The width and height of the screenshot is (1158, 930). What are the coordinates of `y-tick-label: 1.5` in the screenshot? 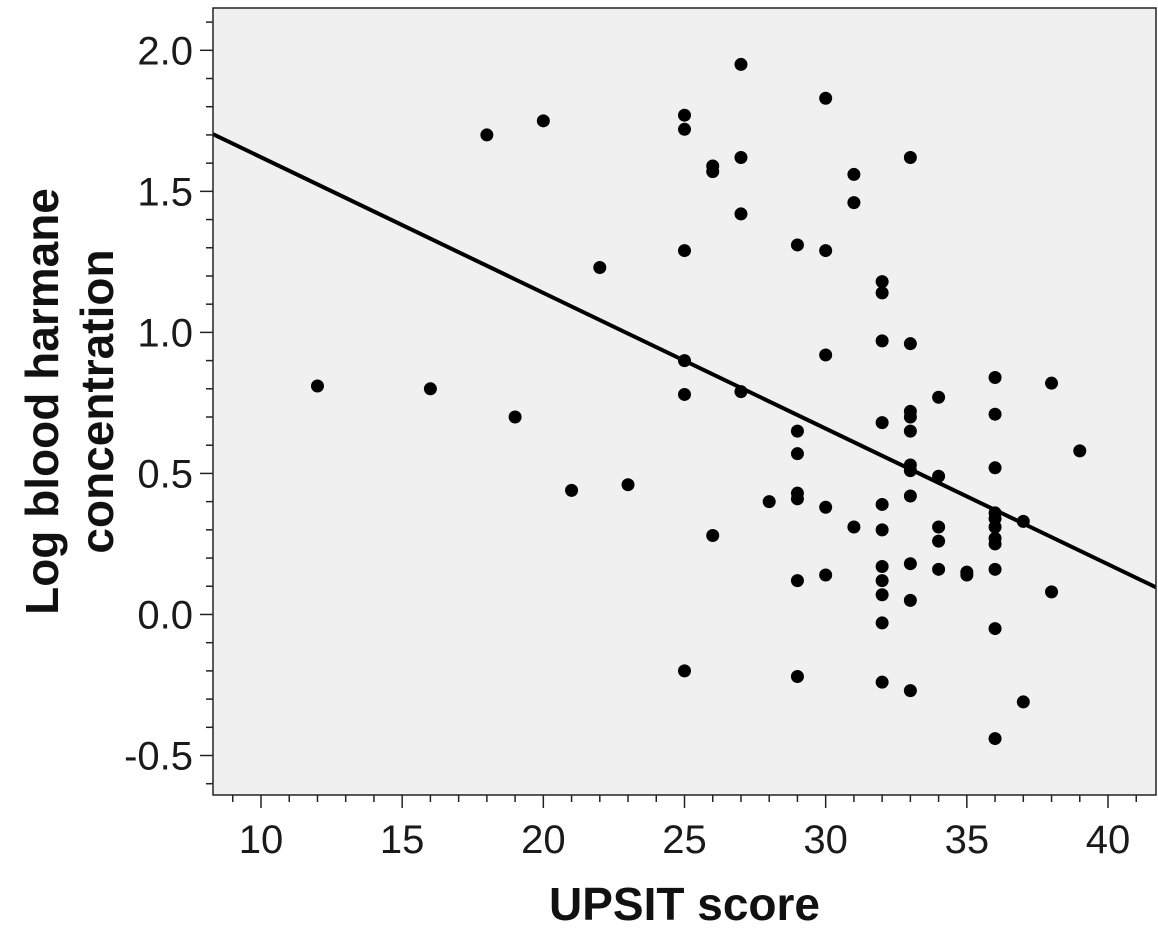 It's located at (165, 192).